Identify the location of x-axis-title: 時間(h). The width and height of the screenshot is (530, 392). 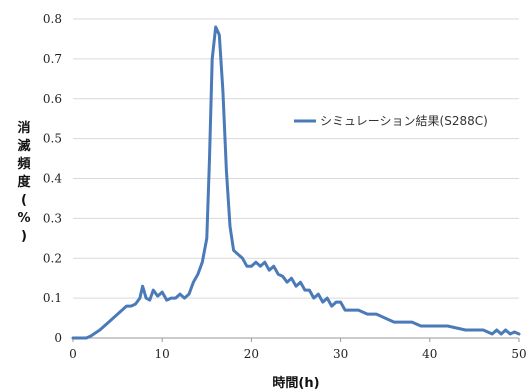
(295, 383).